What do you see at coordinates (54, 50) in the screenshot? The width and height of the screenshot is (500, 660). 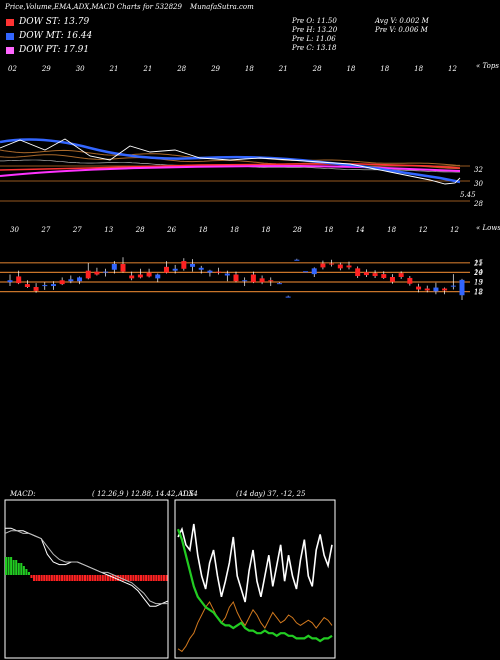 I see `legend-pt-label: DOW PT: 17.91` at bounding box center [54, 50].